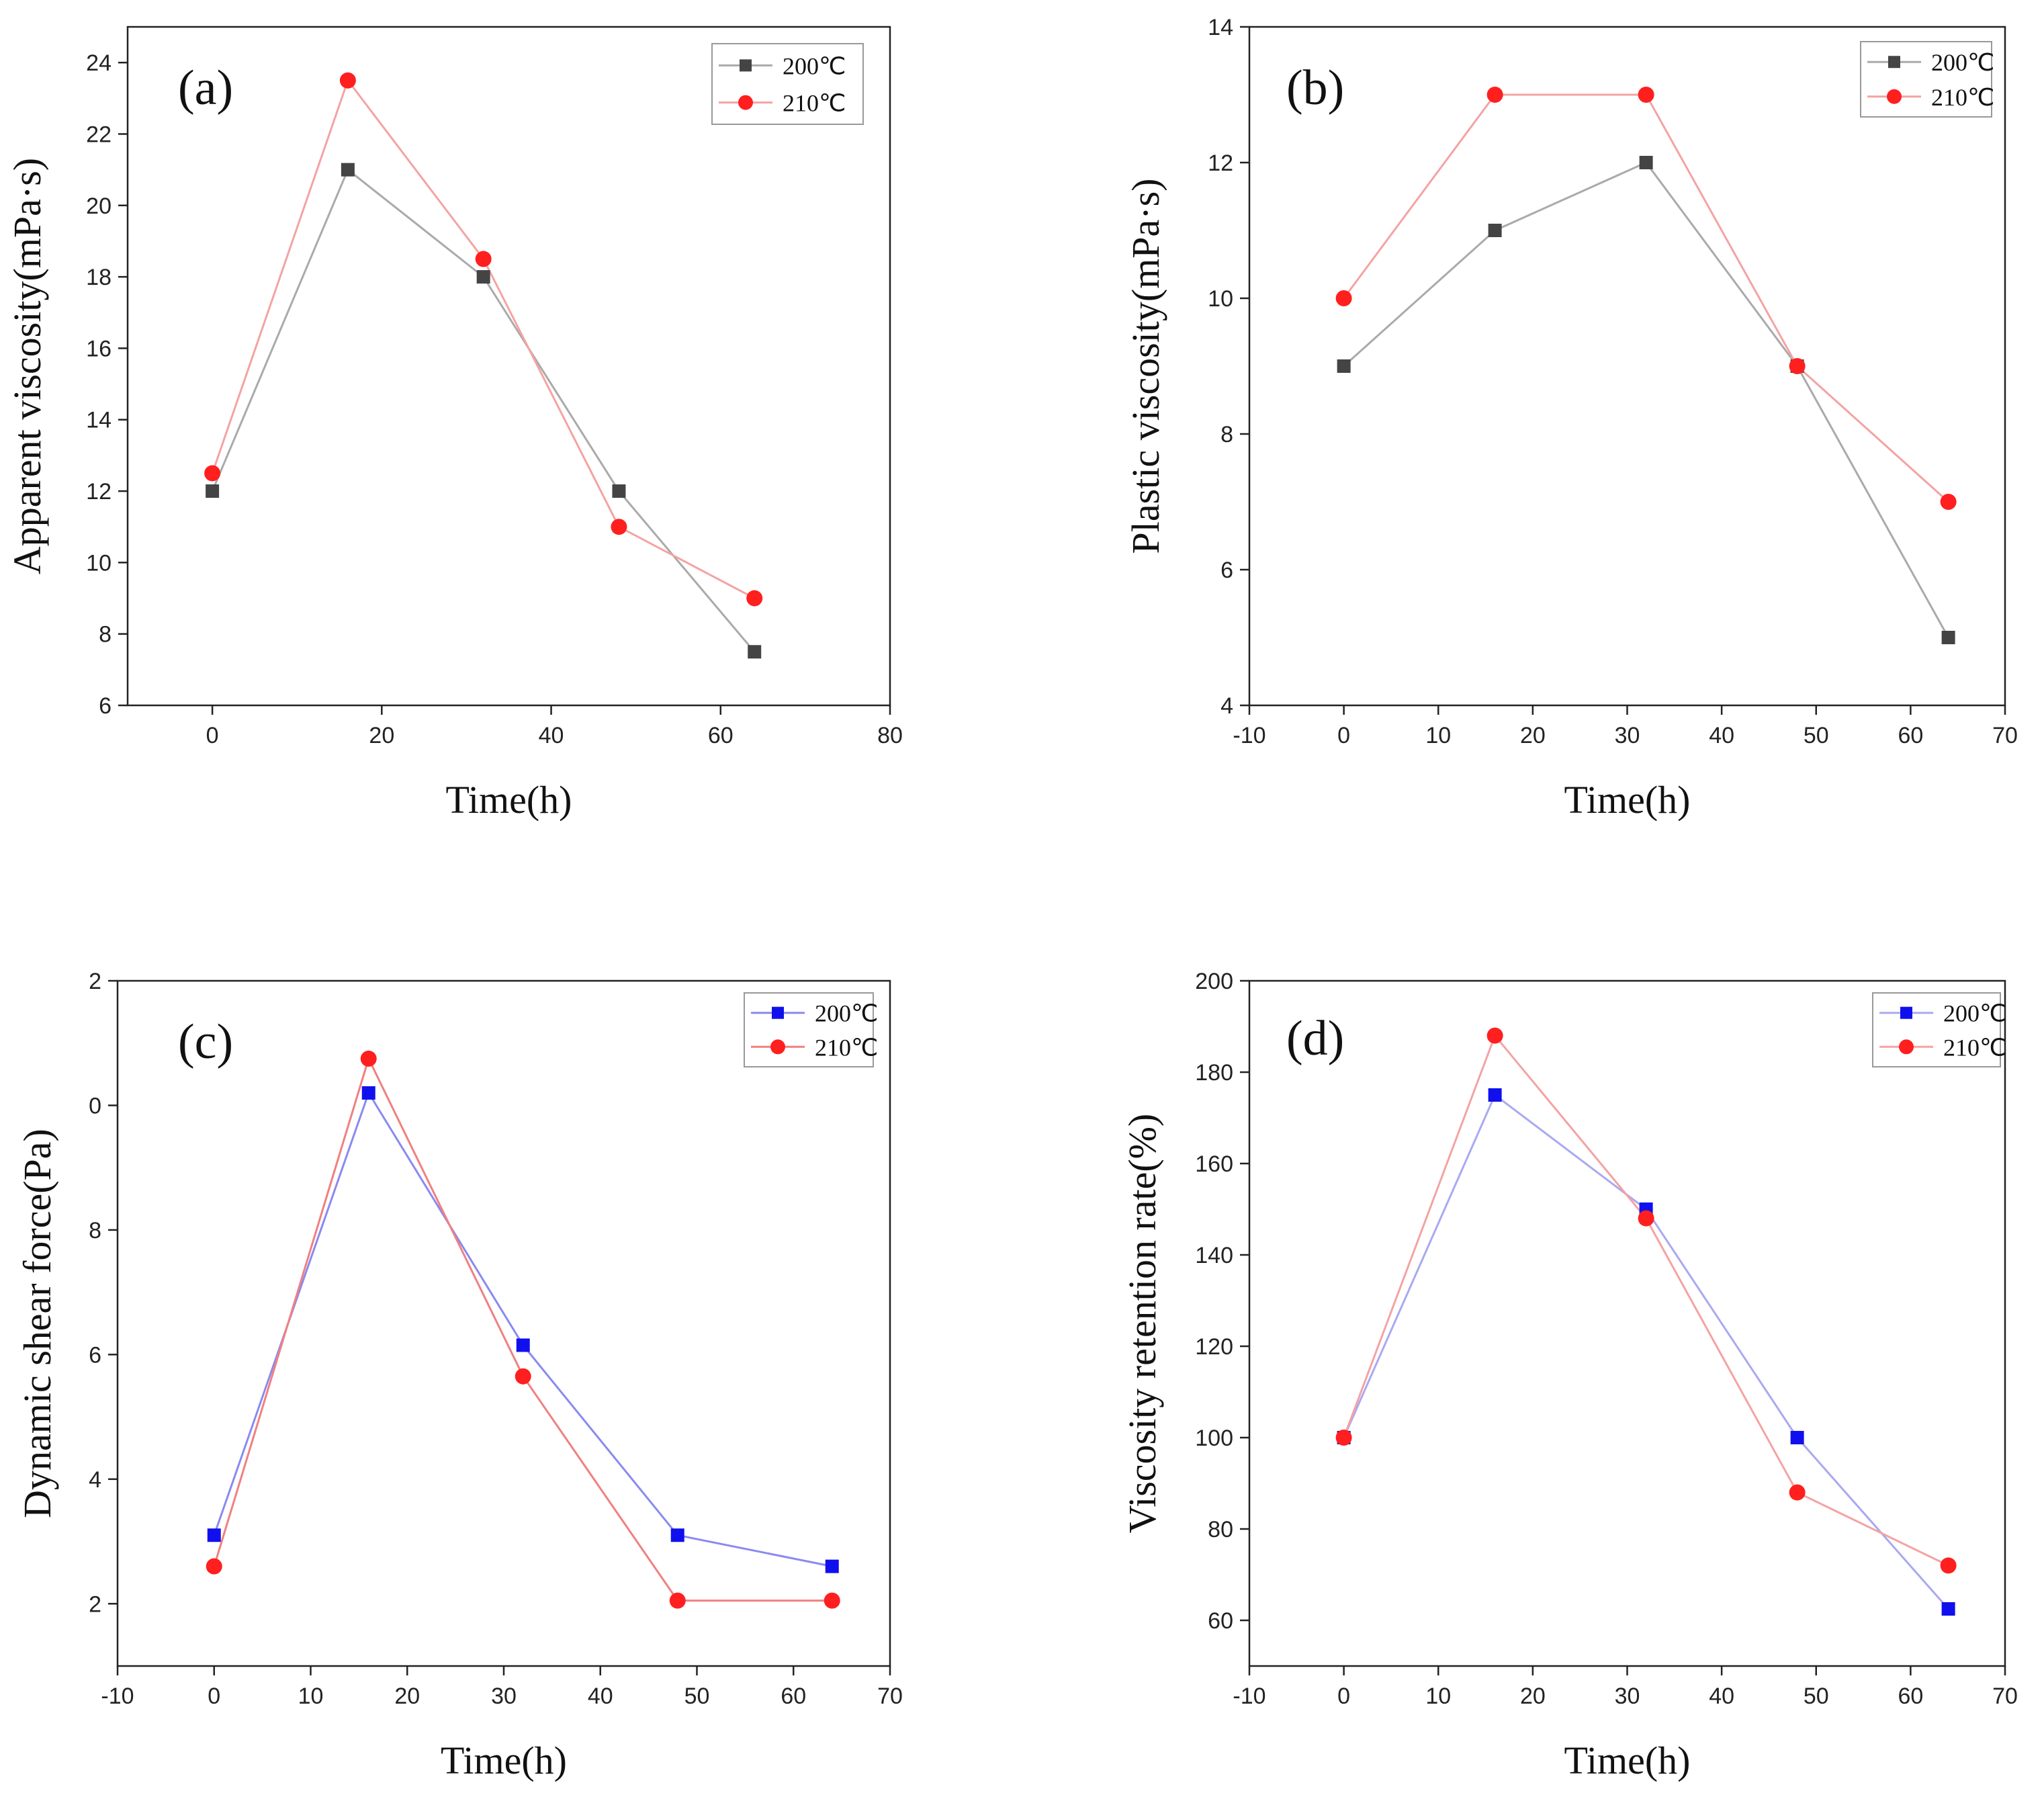  What do you see at coordinates (601, 1696) in the screenshot?
I see `panel-c-x-tick-label: 40` at bounding box center [601, 1696].